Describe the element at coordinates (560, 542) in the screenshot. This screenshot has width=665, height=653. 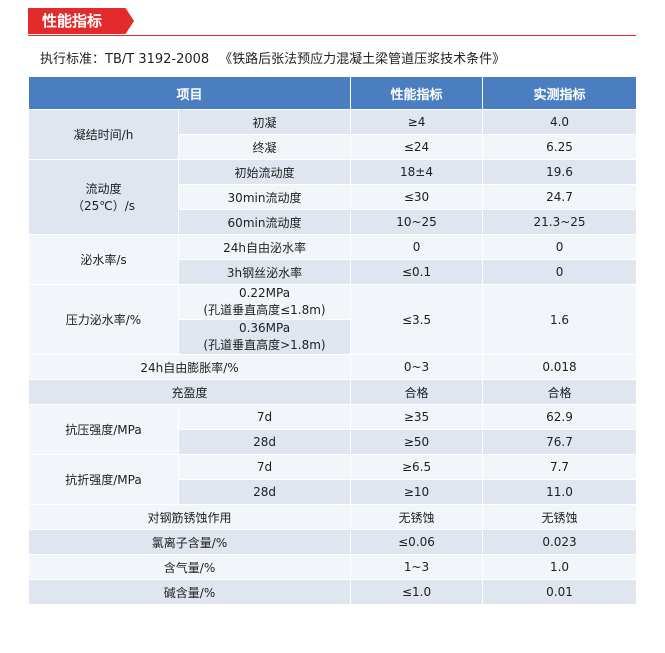
I see `measured-cell: 0.023` at that location.